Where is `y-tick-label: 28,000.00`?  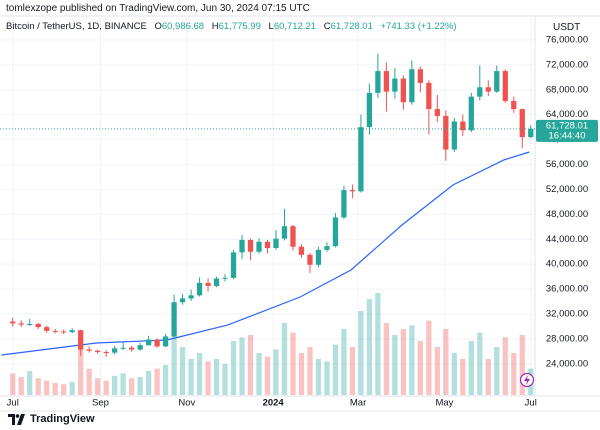
y-tick-label: 28,000.00 is located at coordinates (567, 338).